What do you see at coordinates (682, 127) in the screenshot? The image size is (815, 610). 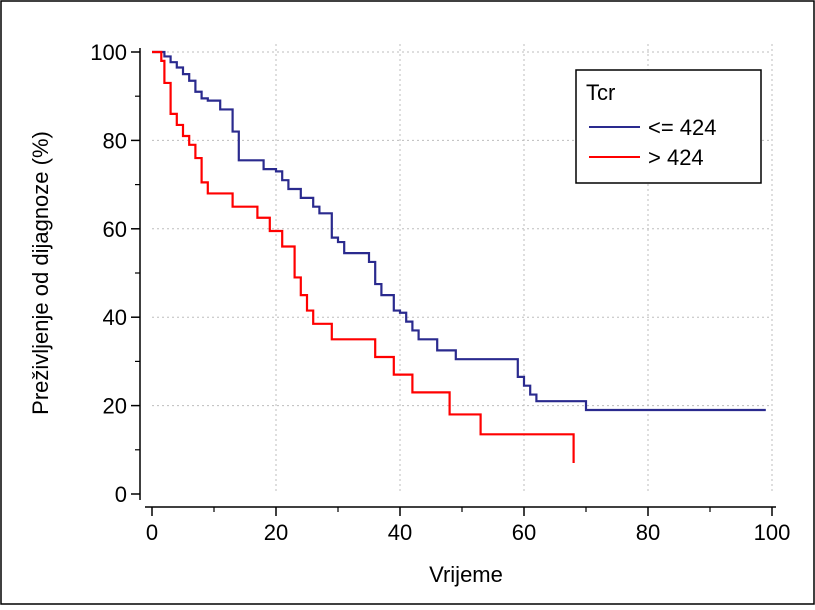 I see `legend-label-series-1: <= 424` at bounding box center [682, 127].